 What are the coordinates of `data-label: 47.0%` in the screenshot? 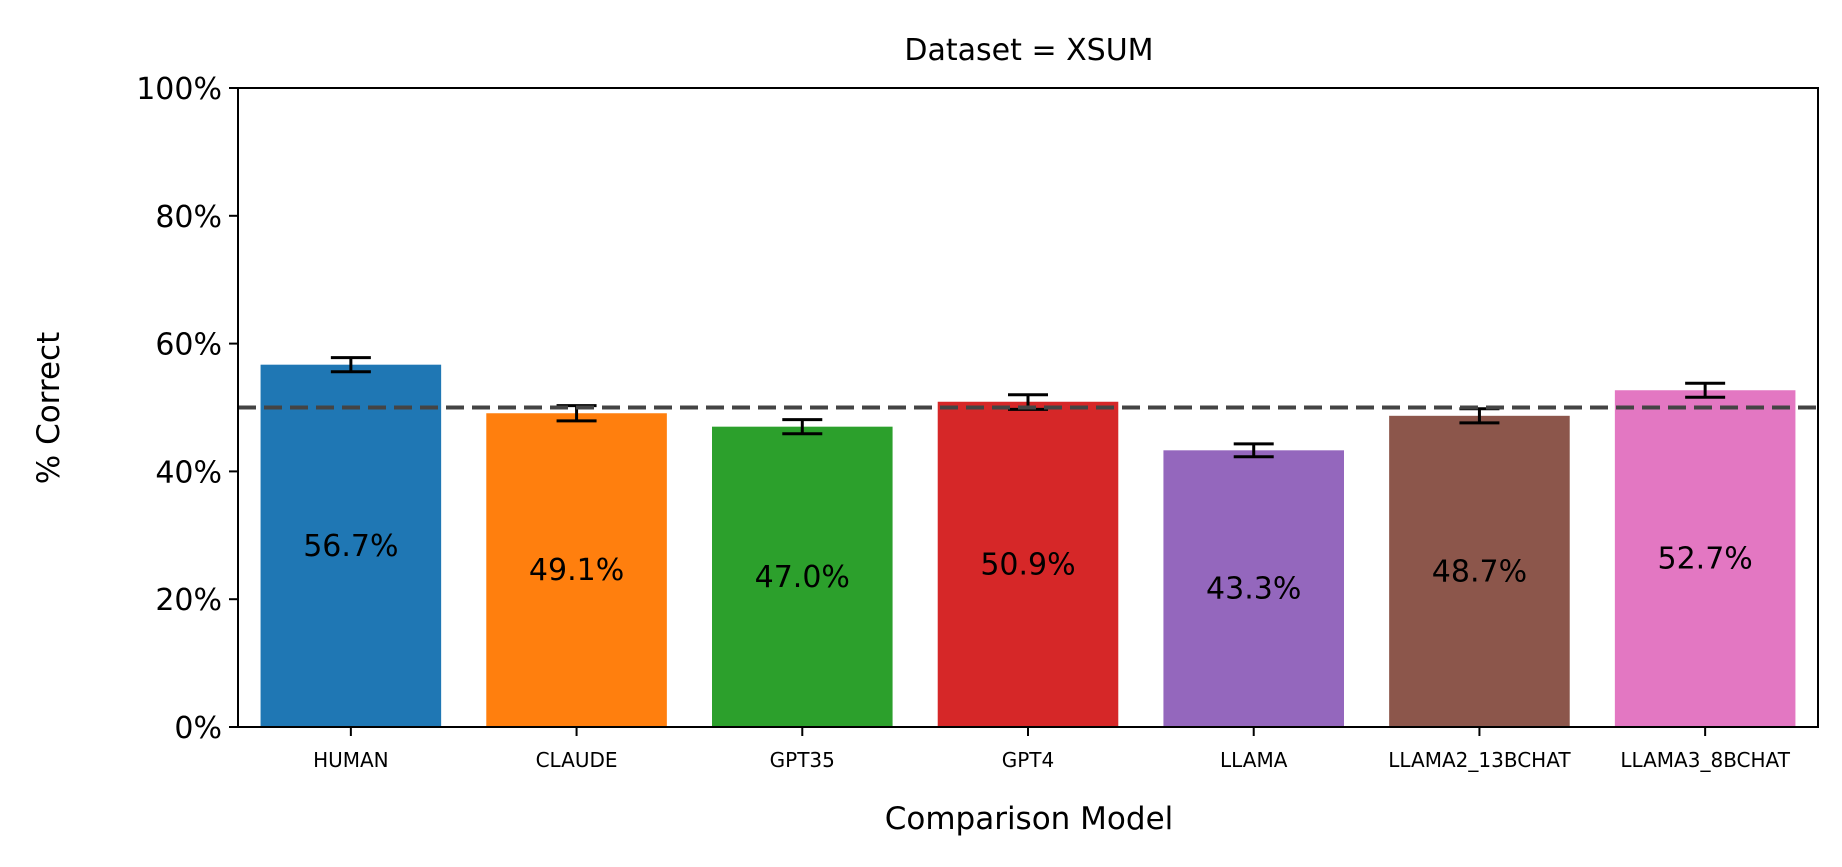 It's located at (802, 577).